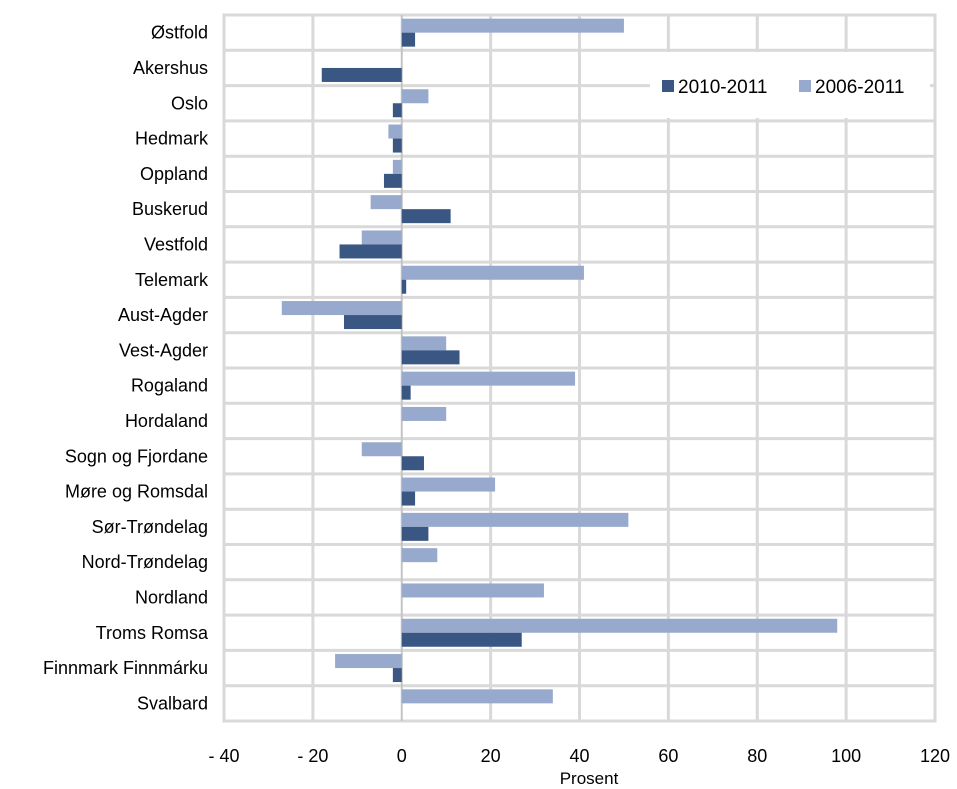 The width and height of the screenshot is (957, 789). Describe the element at coordinates (189, 103) in the screenshot. I see `category-label-oslo: Oslo` at that location.